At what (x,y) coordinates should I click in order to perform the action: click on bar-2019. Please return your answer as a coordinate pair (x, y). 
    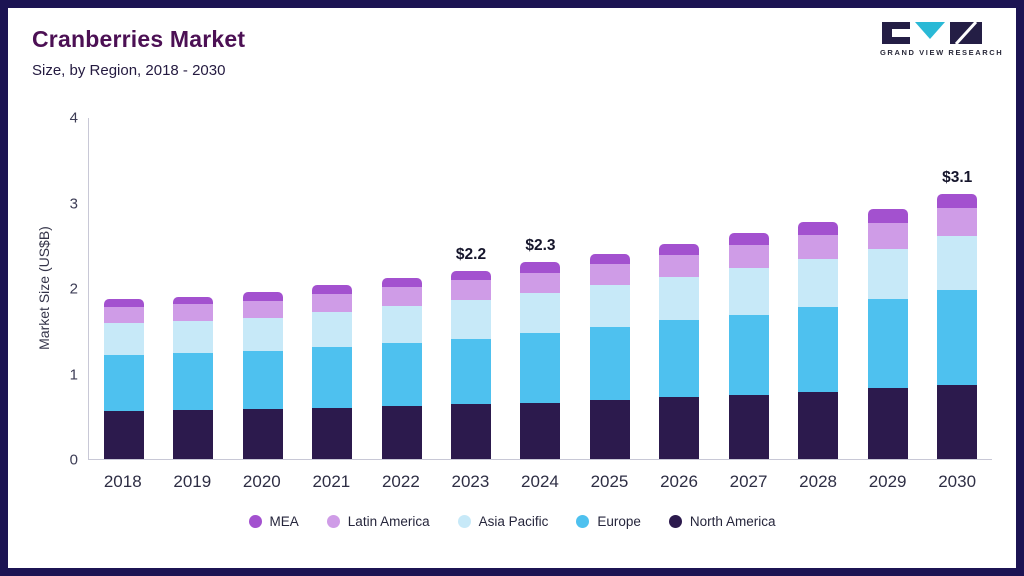
    Looking at the image, I should click on (193, 377).